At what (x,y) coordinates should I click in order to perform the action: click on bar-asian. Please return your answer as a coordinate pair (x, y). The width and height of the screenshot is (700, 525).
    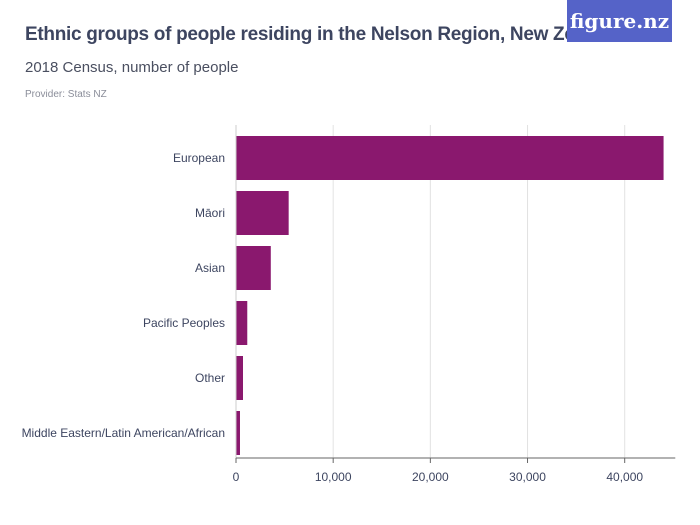
    Looking at the image, I should click on (253, 268).